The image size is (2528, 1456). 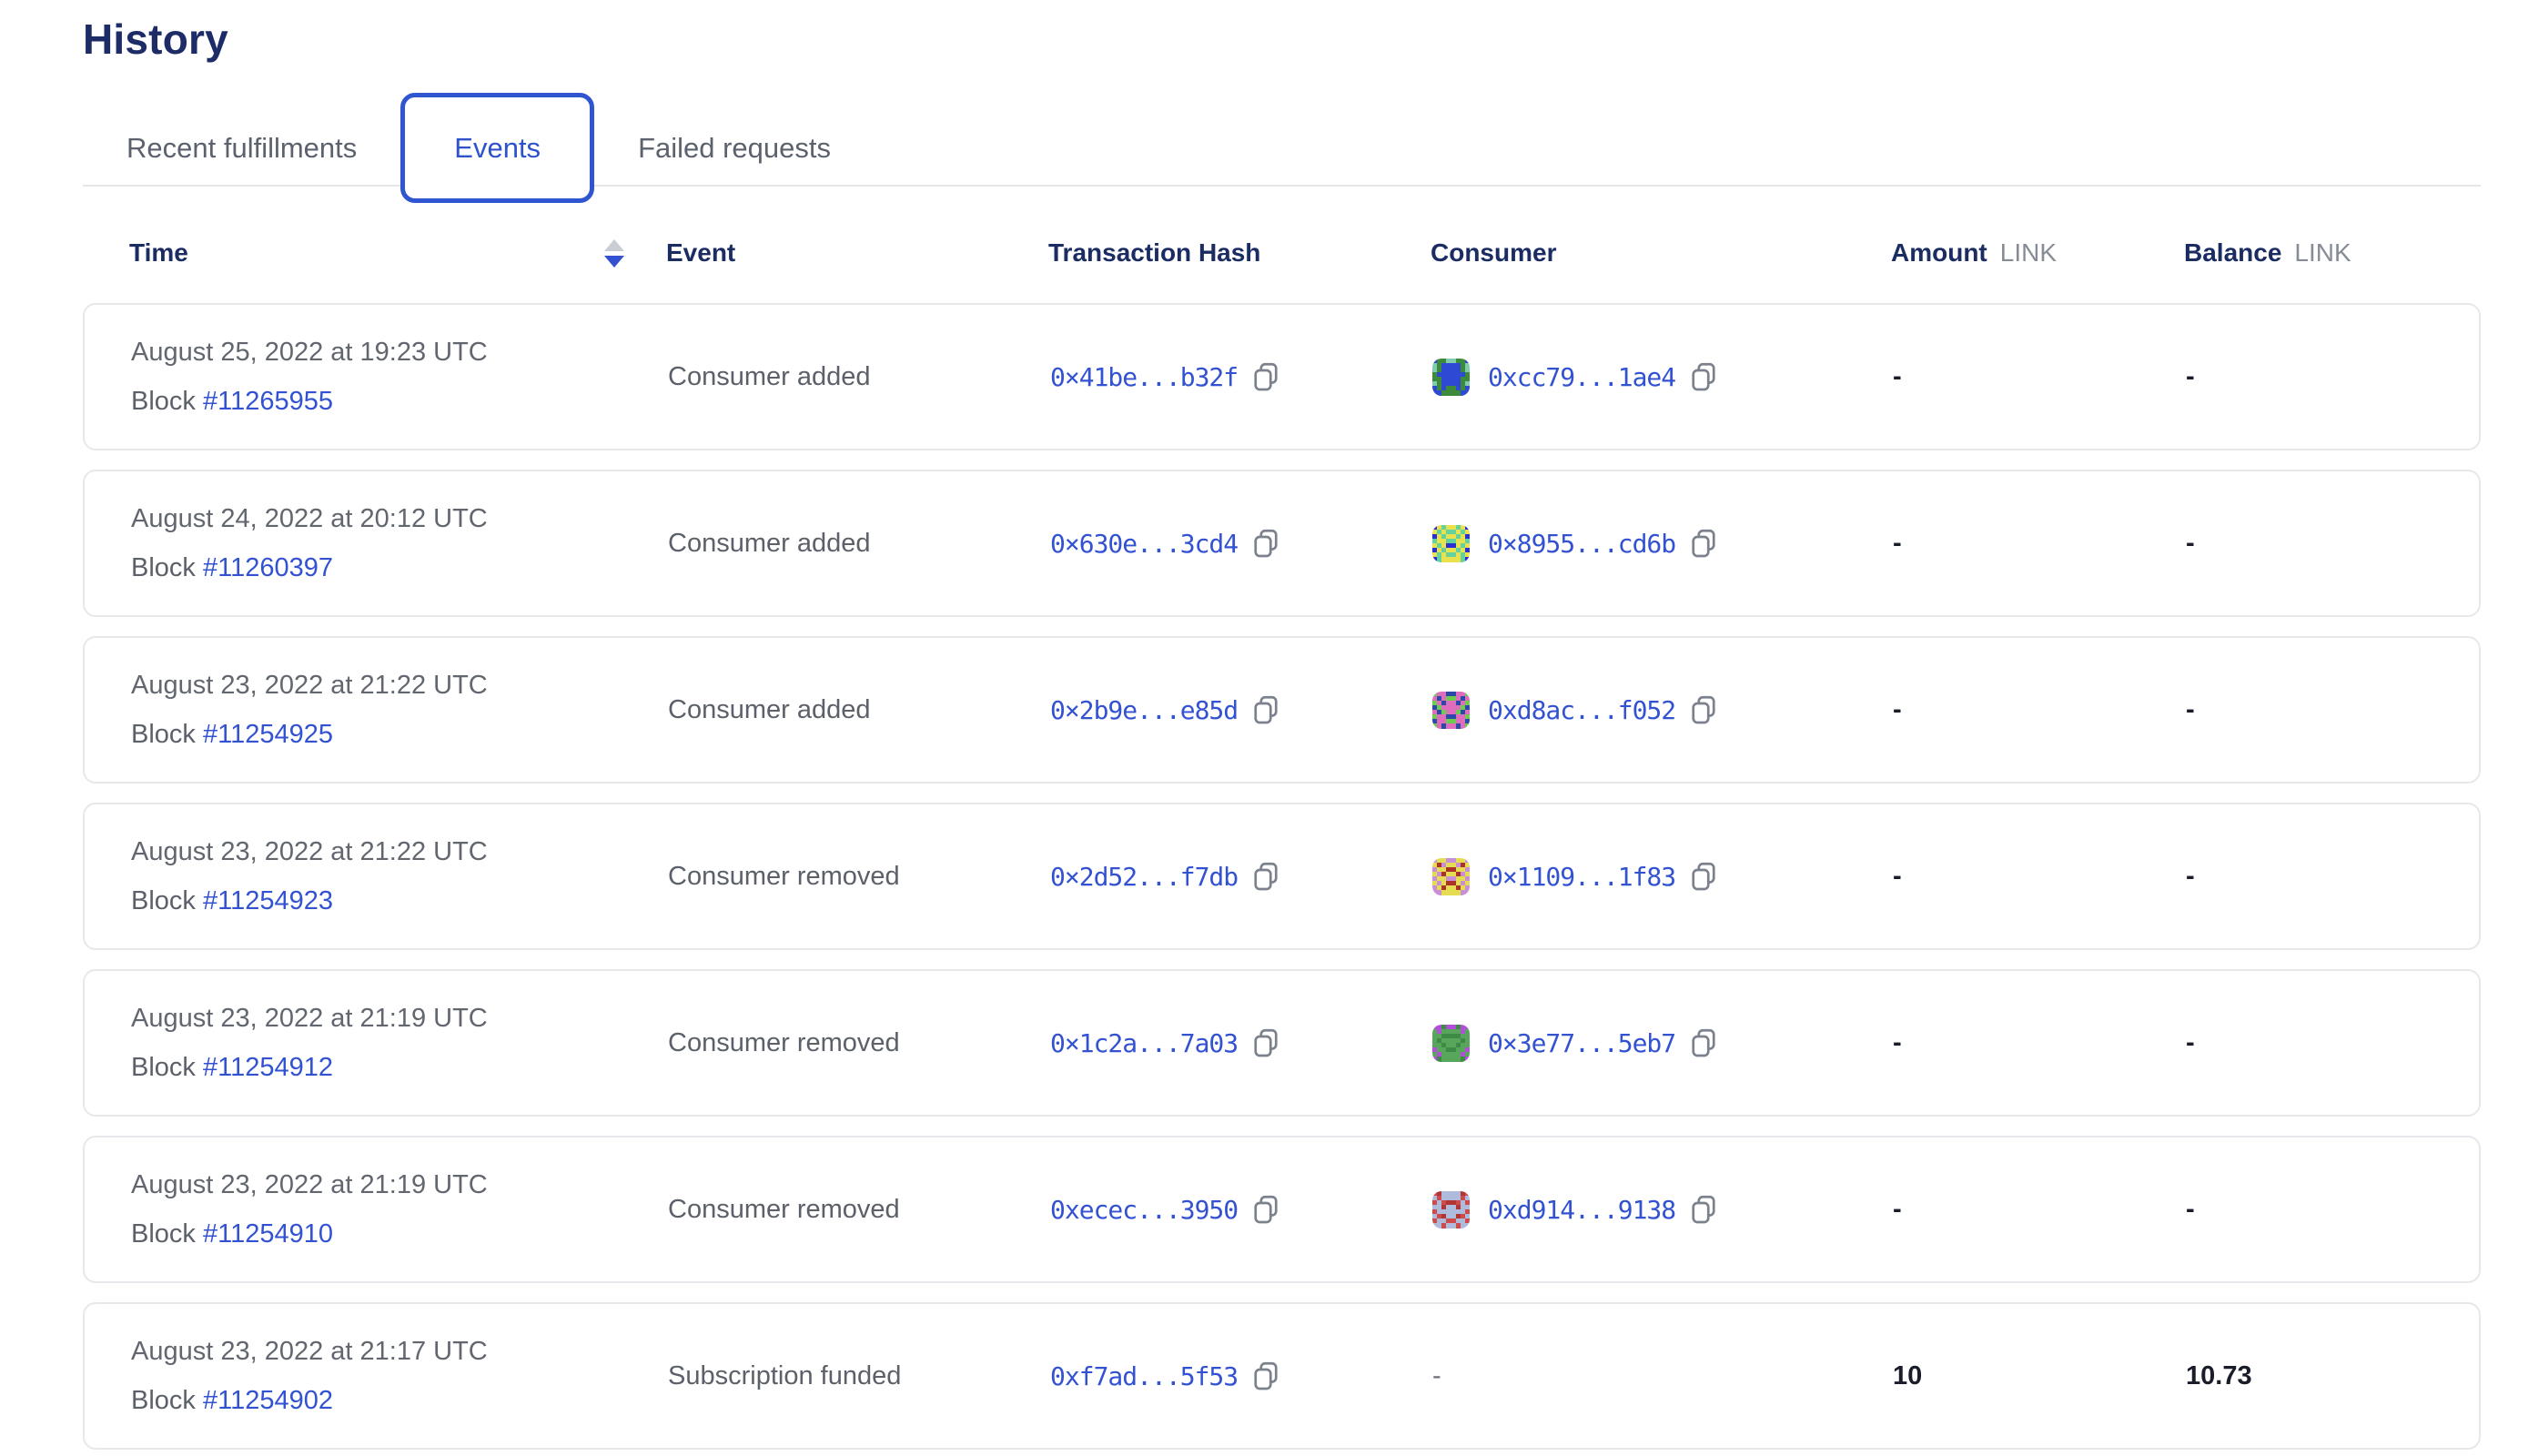 I want to click on consumer-cell: 0×8955...cd6b, so click(x=1662, y=543).